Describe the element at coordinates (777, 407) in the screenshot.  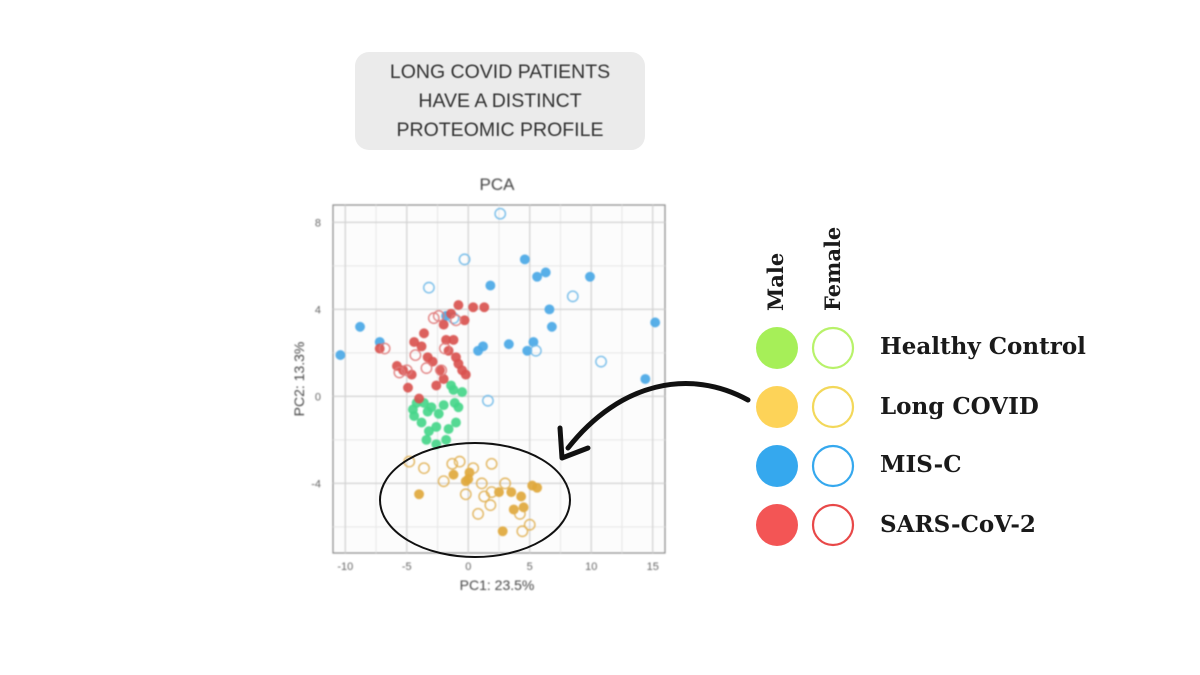
I see `legend-male-long-covid` at that location.